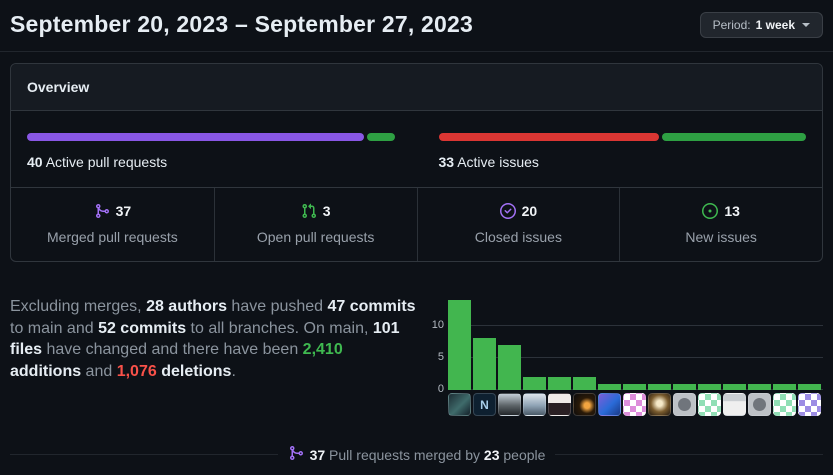 This screenshot has height=475, width=833. Describe the element at coordinates (440, 389) in the screenshot. I see `y-axis-tick-0: 0` at that location.